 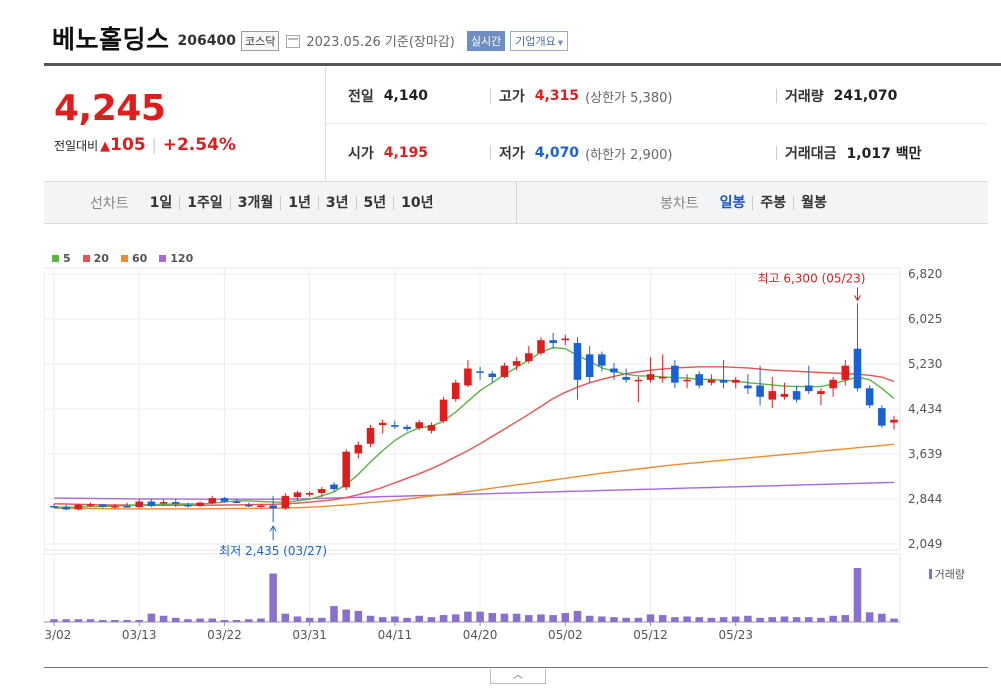 I want to click on period-monthly: 월봉, so click(x=813, y=203).